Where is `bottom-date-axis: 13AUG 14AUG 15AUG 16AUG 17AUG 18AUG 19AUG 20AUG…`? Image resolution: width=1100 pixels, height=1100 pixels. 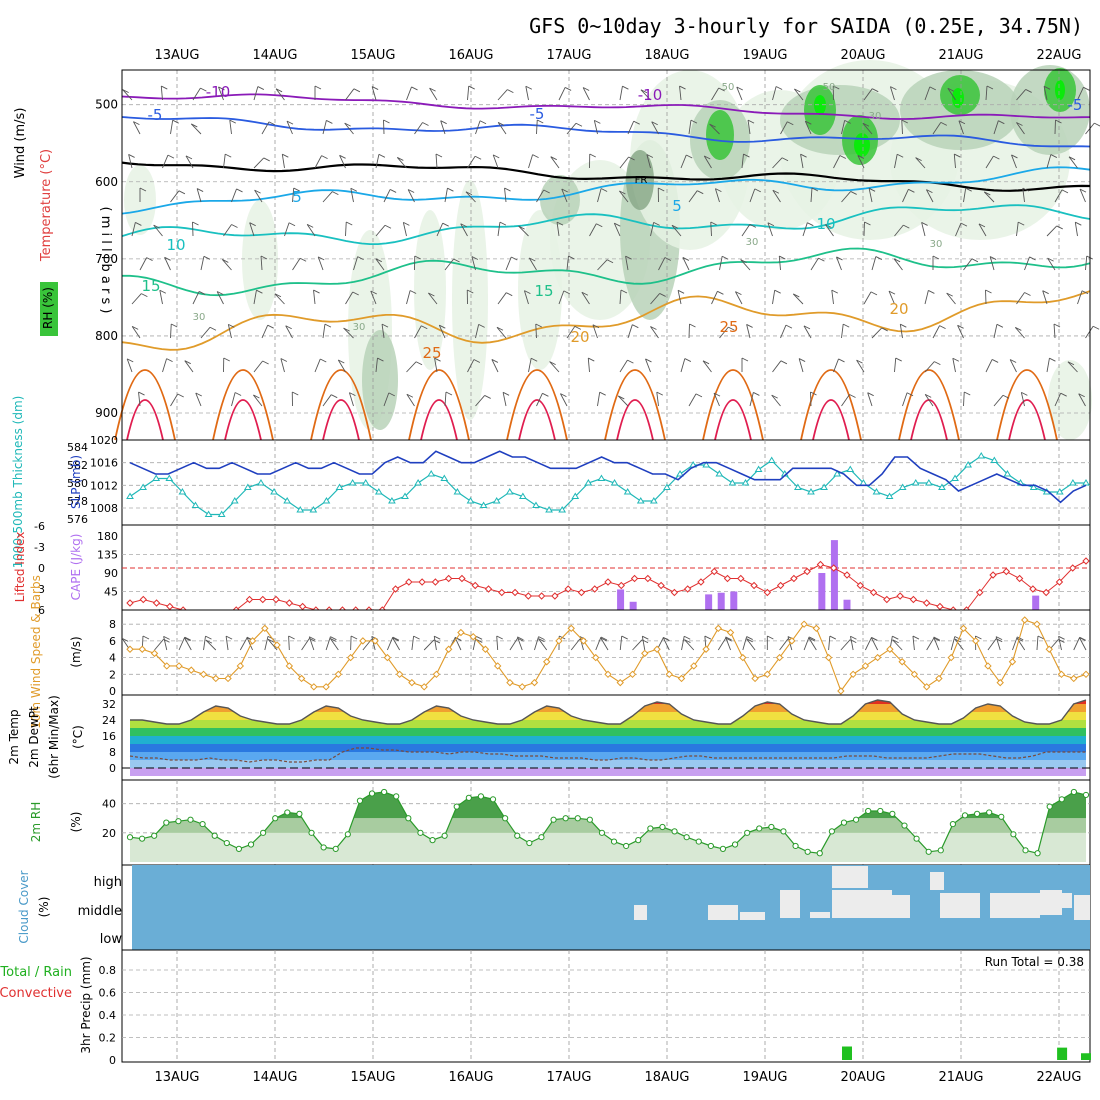
bottom-date-axis: 13AUG 14AUG 15AUG 16AUG 17AUG 18AUG 19AUG 20AUG… is located at coordinates (617, 1077).